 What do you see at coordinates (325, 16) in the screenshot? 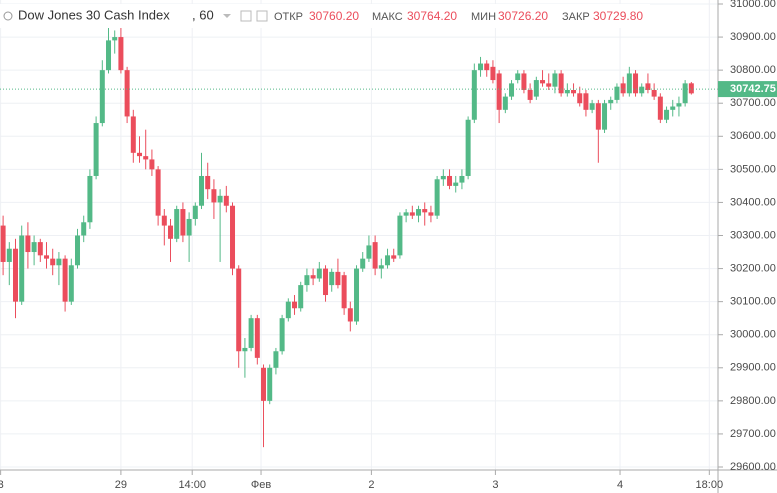
I see `header-bg` at bounding box center [325, 16].